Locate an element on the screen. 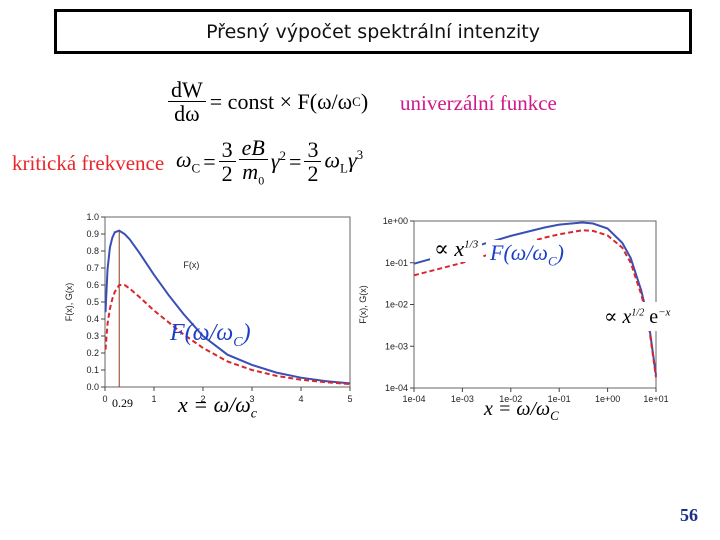 This screenshot has height=540, width=720. three-halves-2: 3 2 is located at coordinates (313, 162).